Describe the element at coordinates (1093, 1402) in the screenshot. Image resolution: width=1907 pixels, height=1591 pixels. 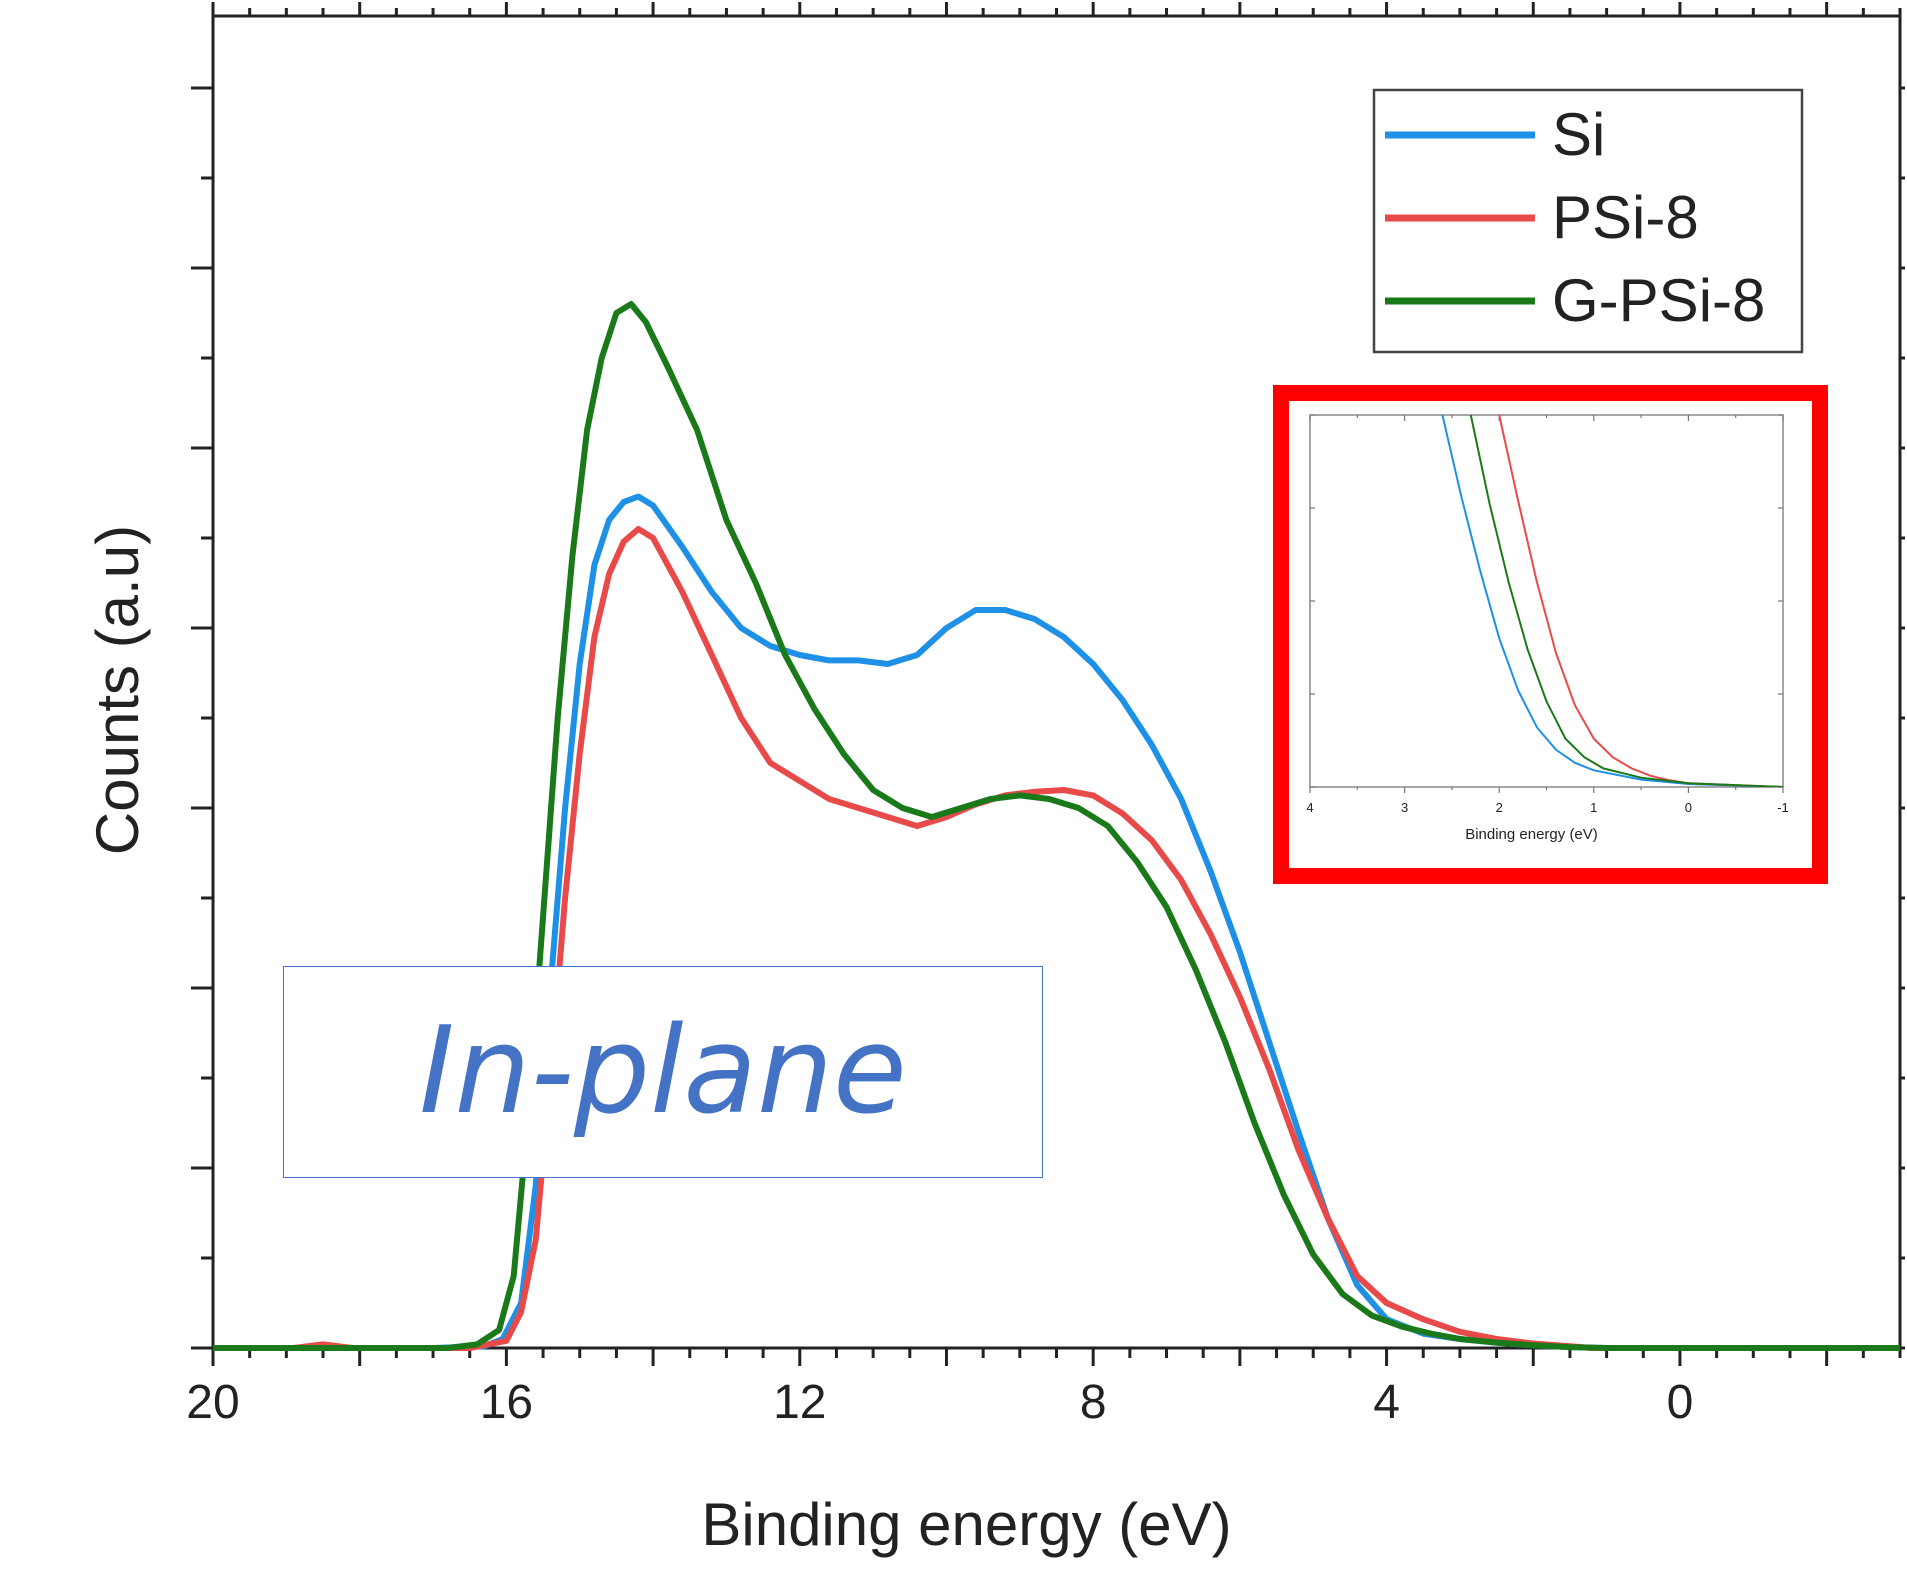
I see `x-tick-label: 8` at that location.